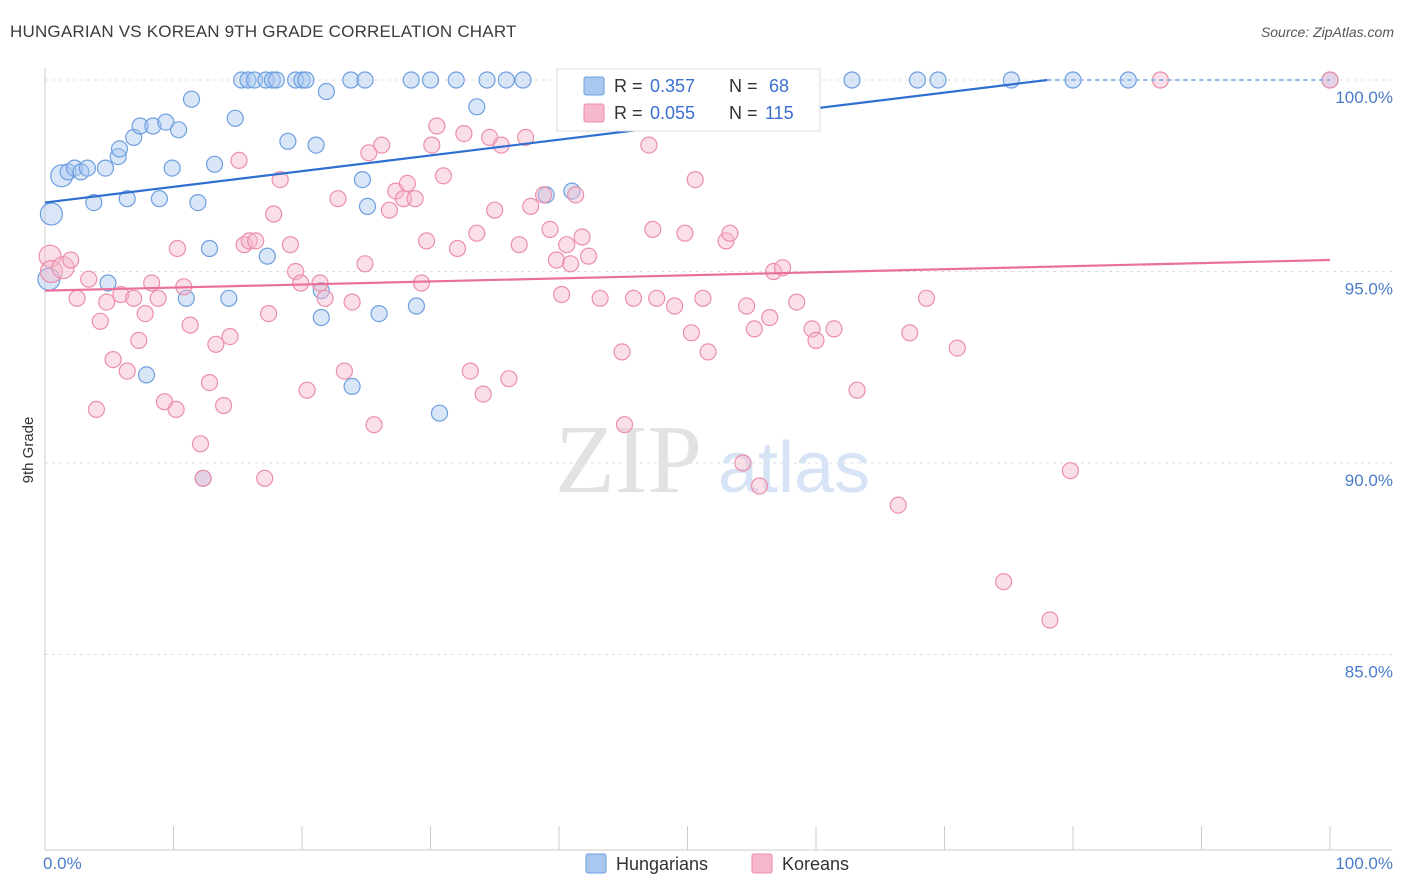  Describe the element at coordinates (628, 86) in the screenshot. I see `legend-r-label-1: R =` at that location.